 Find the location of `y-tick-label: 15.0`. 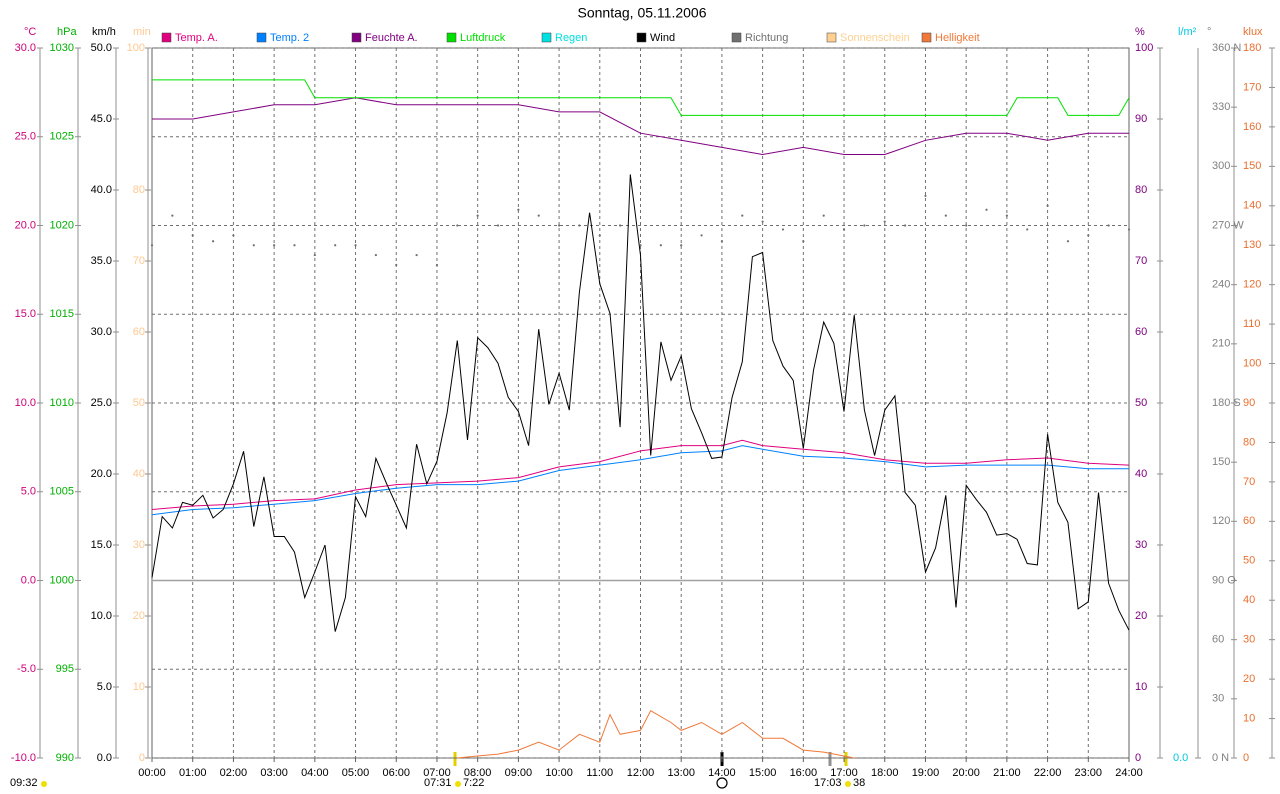

y-tick-label: 15.0 is located at coordinates (101, 545).